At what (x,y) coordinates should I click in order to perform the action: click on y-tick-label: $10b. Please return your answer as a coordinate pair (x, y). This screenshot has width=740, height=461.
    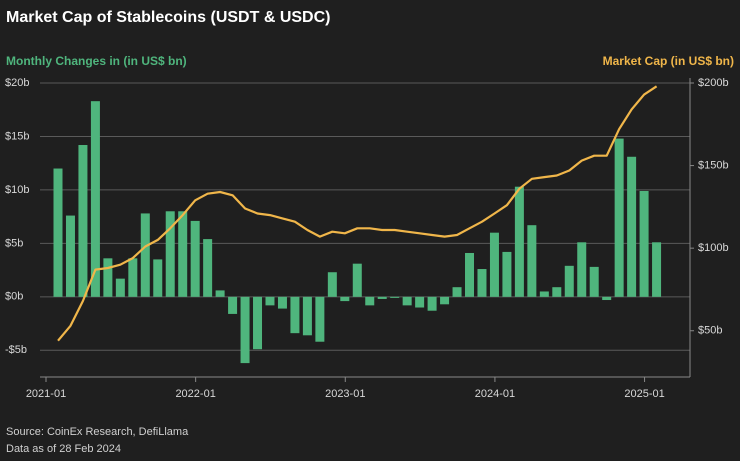
    Looking at the image, I should click on (17, 190).